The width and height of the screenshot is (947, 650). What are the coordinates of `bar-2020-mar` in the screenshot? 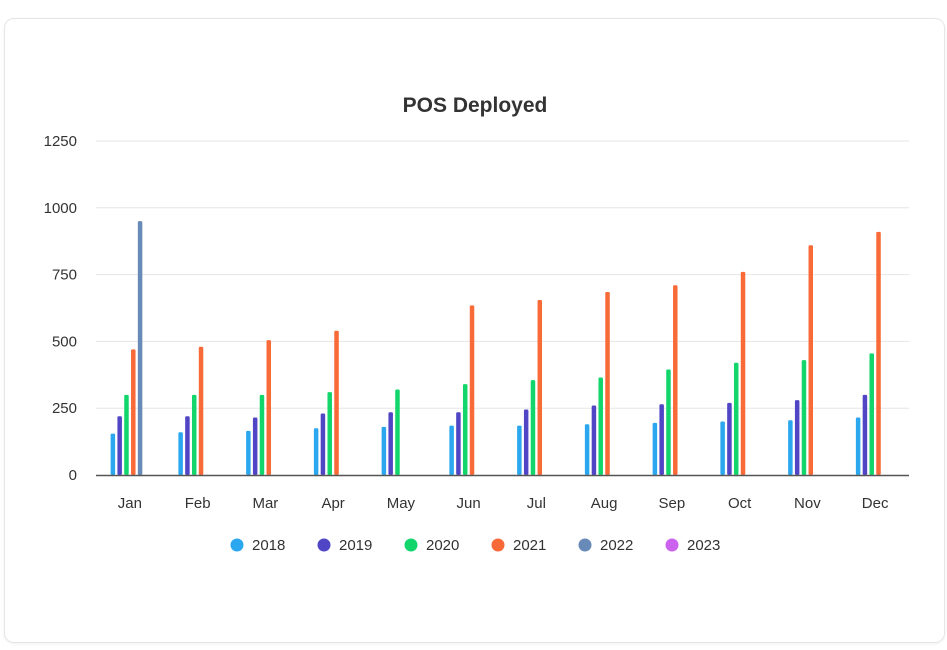 It's located at (262, 434).